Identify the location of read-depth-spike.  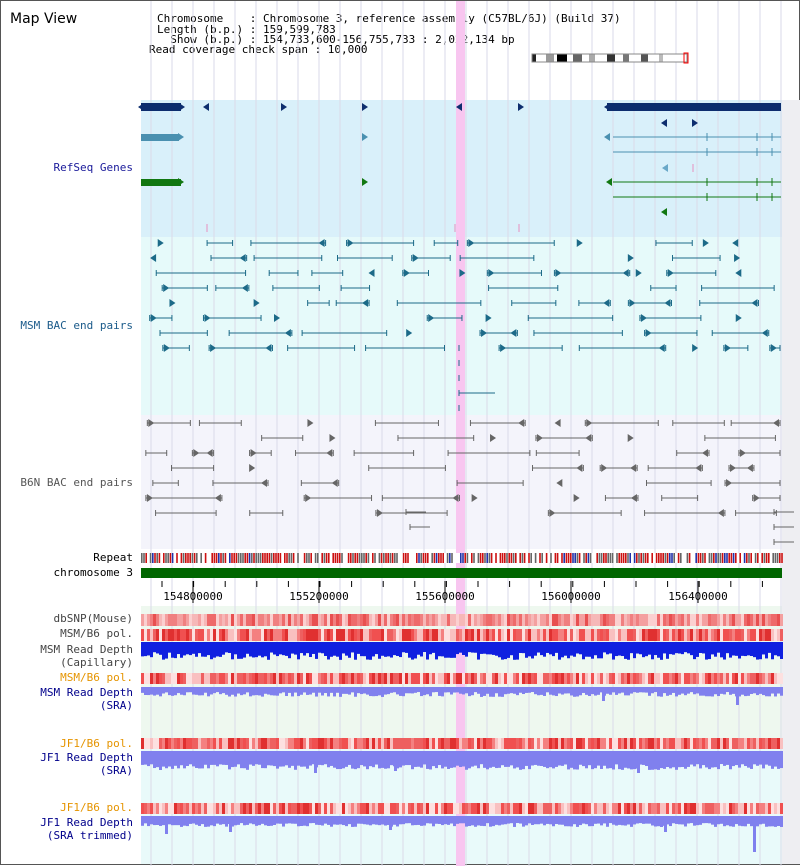
(230, 824).